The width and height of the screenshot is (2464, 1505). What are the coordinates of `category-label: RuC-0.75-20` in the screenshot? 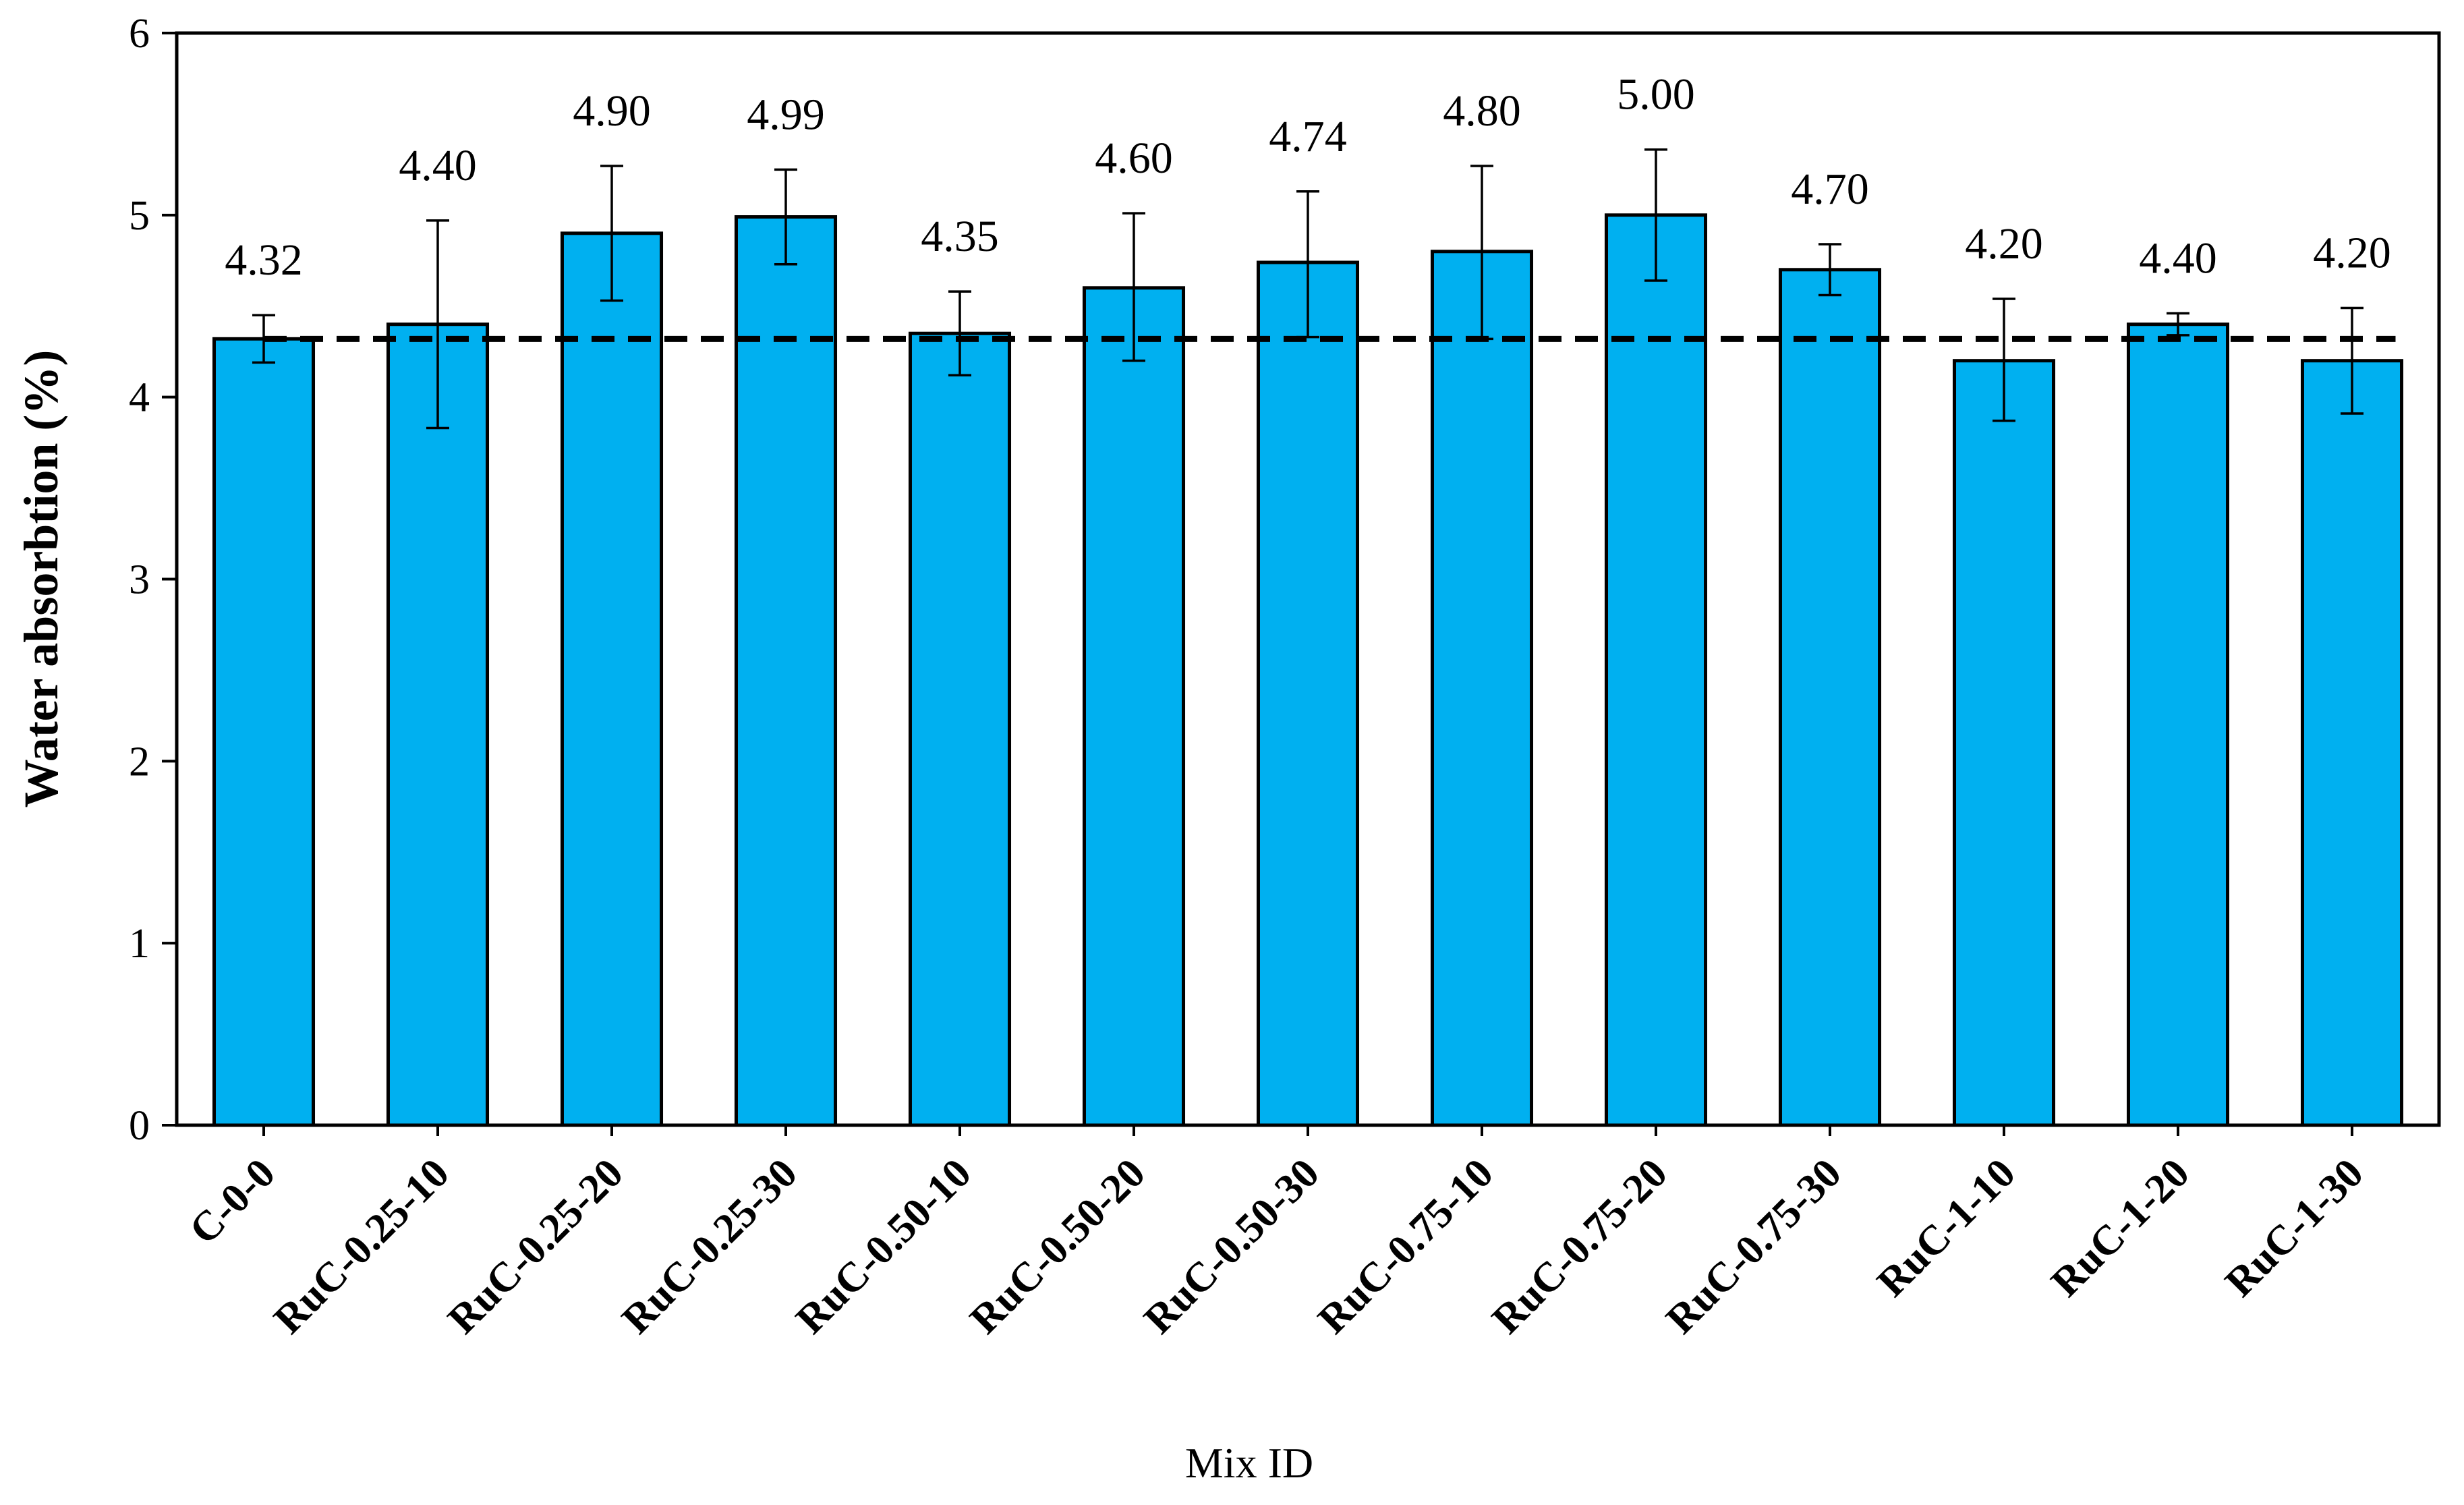 It's located at (1579, 1246).